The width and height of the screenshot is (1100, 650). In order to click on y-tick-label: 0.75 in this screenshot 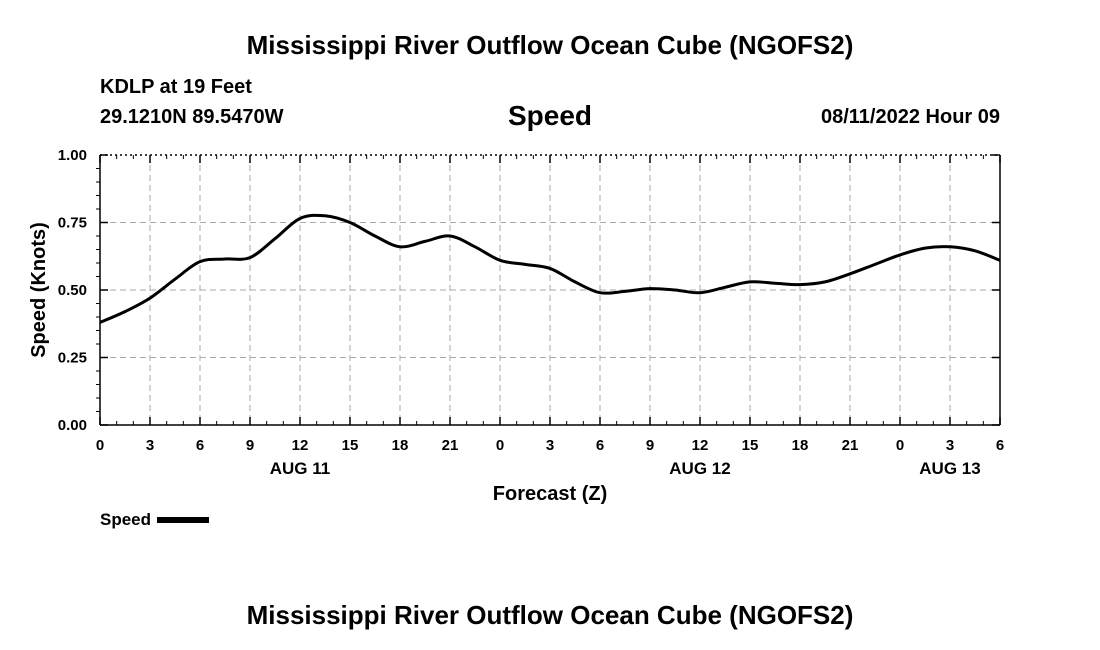, I will do `click(72, 223)`.